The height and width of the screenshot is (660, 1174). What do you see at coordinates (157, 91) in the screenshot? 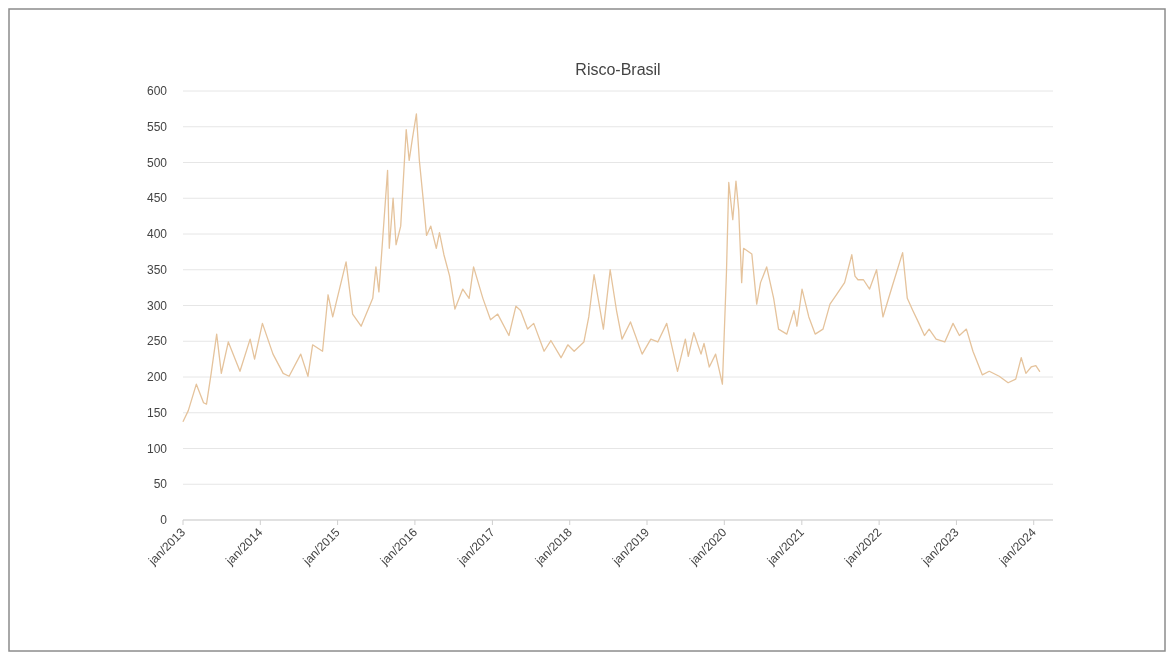
I see `y-tick-label: 600` at bounding box center [157, 91].